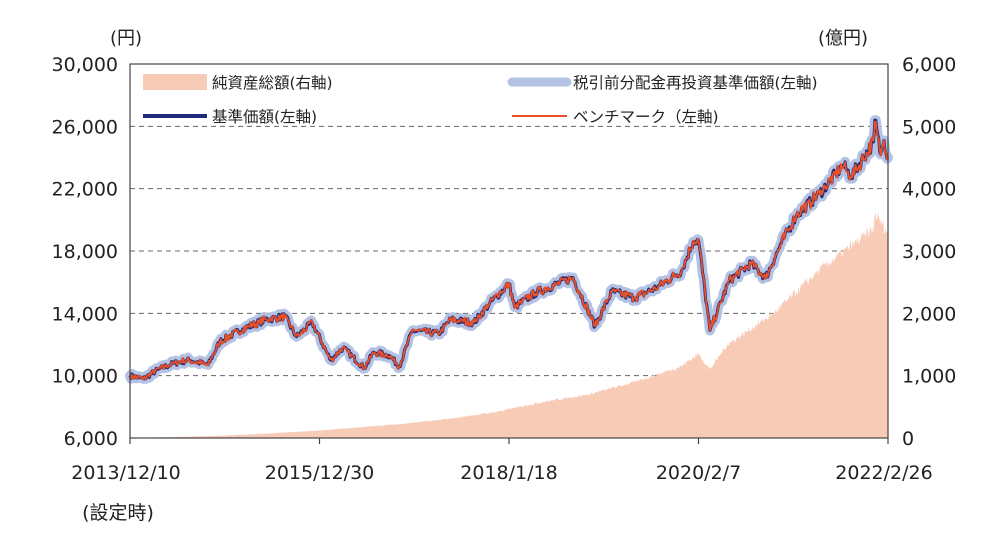 The image size is (992, 537). Describe the element at coordinates (929, 377) in the screenshot. I see `right-tick-label: 1,000` at that location.